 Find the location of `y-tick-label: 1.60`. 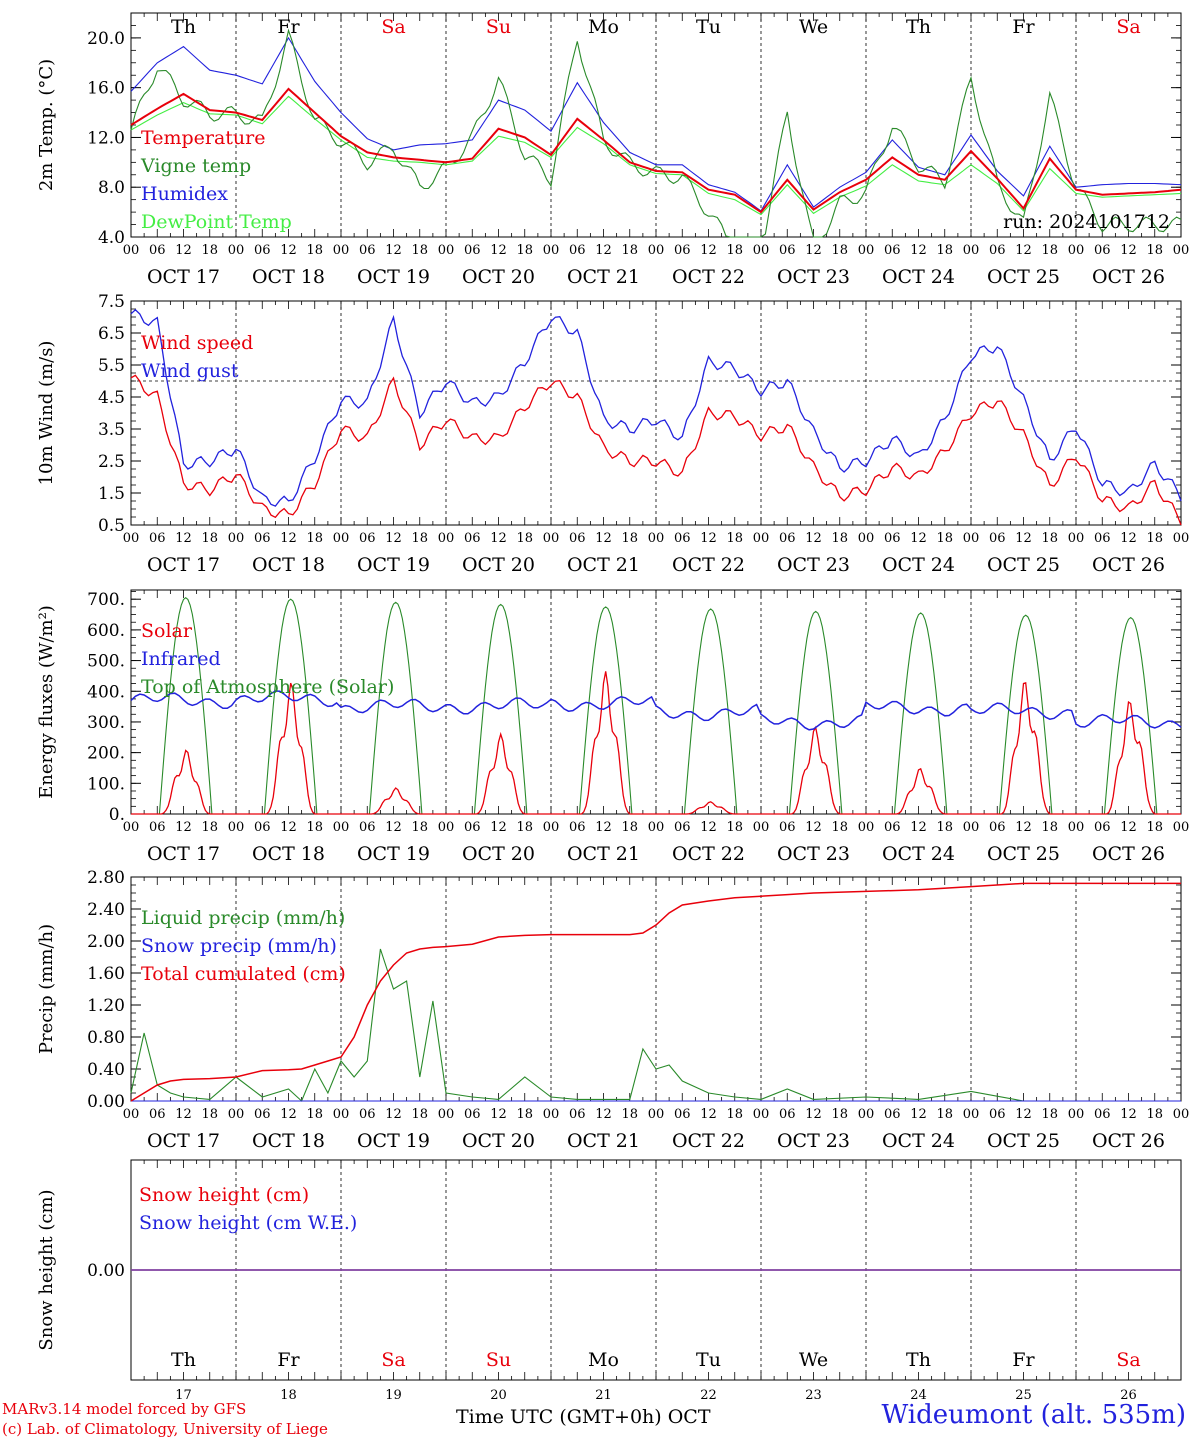

y-tick-label: 1.60 is located at coordinates (106, 974).